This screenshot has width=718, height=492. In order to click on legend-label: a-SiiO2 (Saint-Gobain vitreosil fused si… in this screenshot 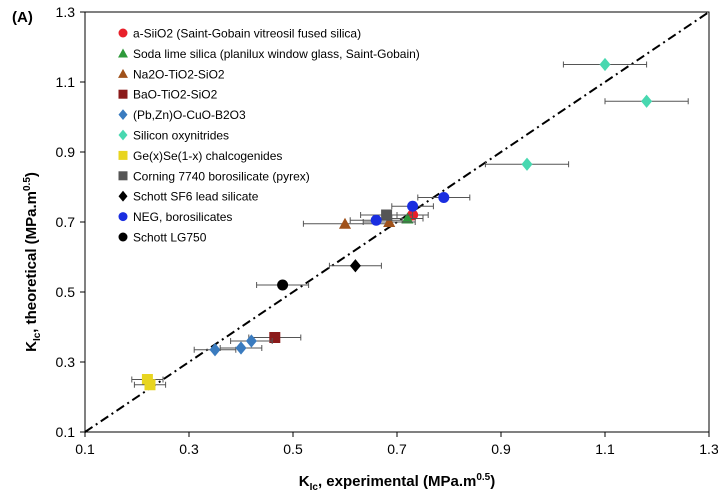, I will do `click(247, 34)`.